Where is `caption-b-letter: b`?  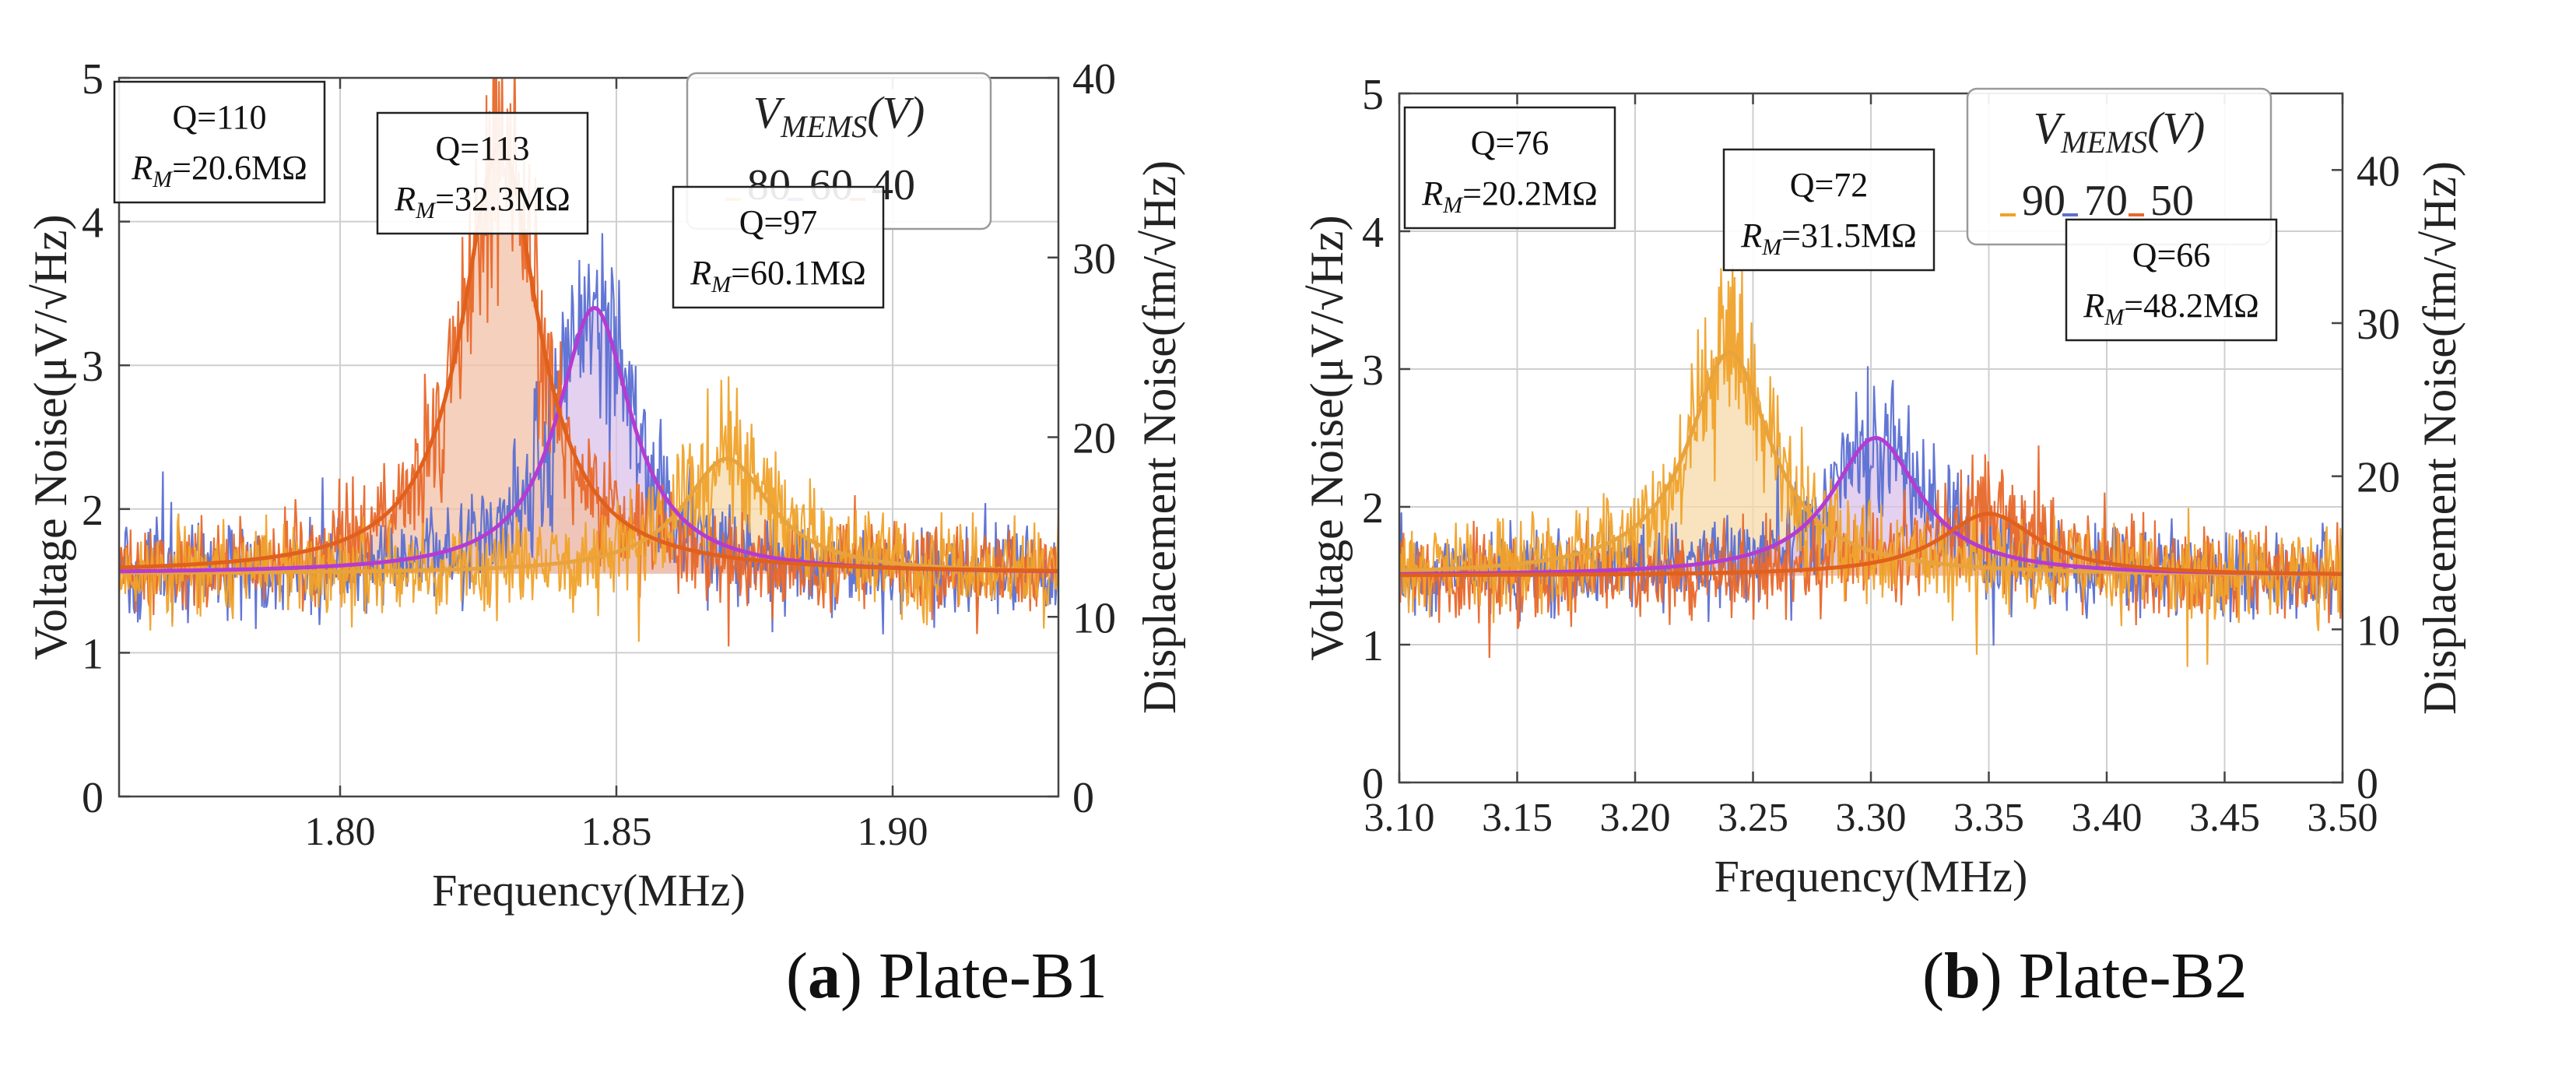 caption-b-letter: b is located at coordinates (1962, 976).